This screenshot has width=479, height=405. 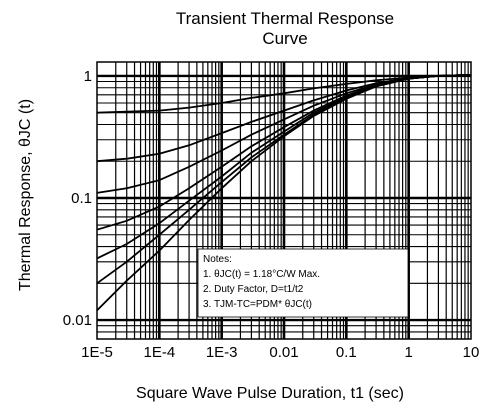 I want to click on chart-title-line2: Curve, so click(x=284, y=38).